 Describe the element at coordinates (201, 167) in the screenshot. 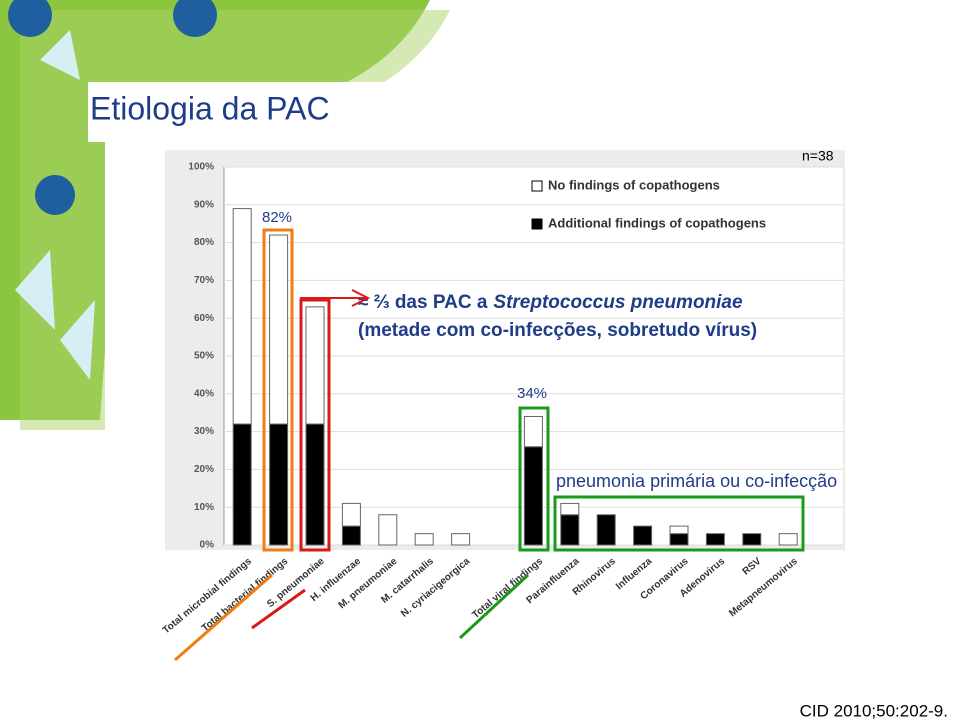

I see `y-tick-label: 100%` at that location.